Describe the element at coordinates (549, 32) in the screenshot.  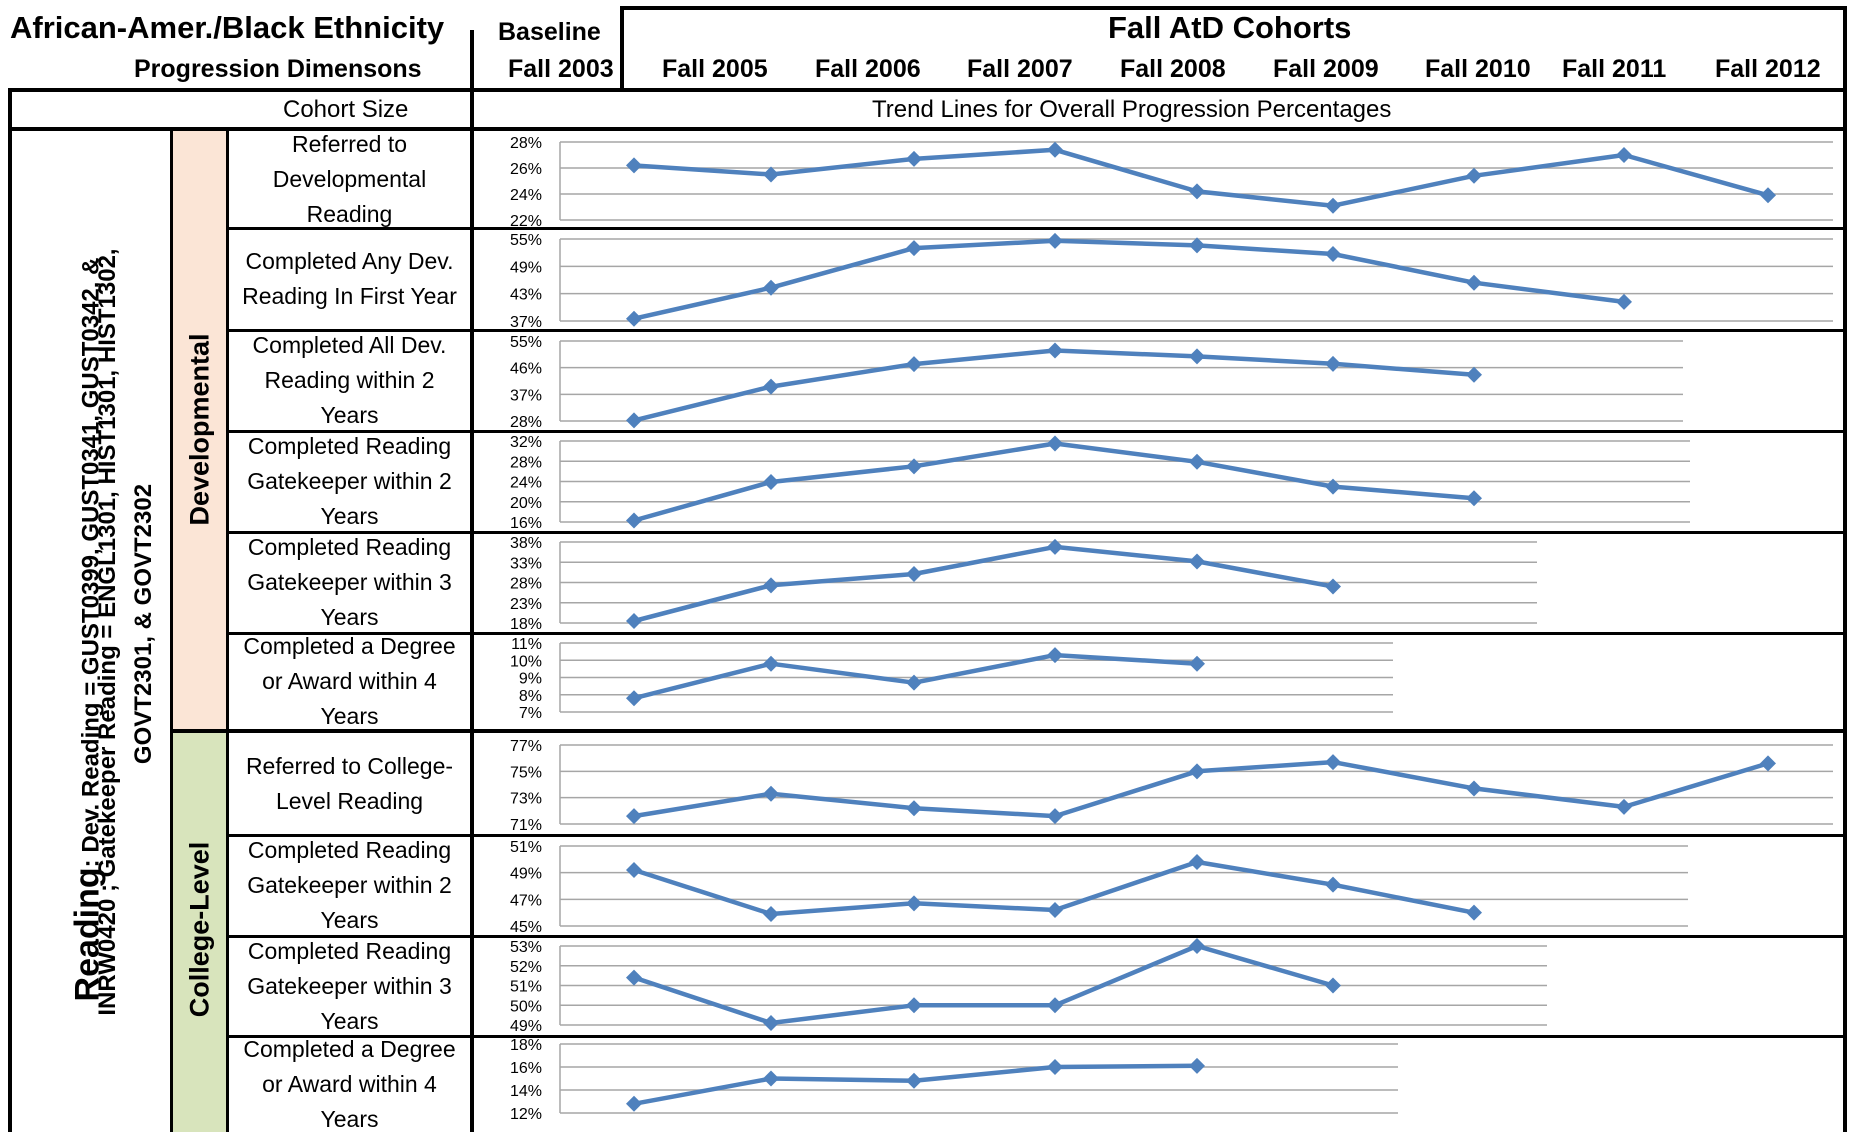
I see `baseline-label: Baseline` at that location.